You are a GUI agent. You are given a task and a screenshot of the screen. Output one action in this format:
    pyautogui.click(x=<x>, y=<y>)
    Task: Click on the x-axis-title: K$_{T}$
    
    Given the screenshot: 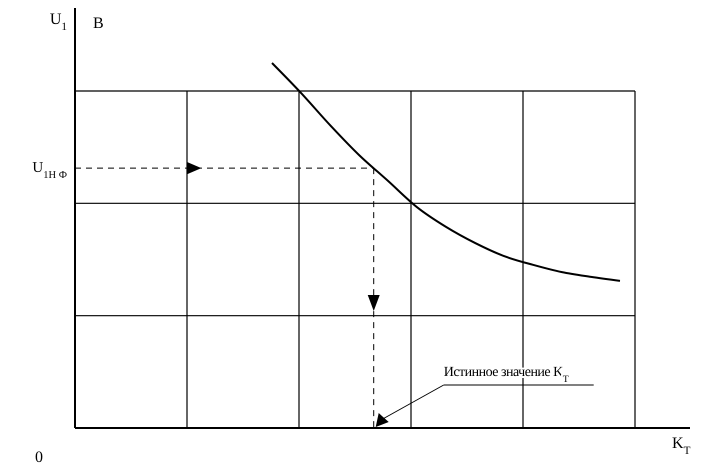 What is the action you would take?
    pyautogui.click(x=681, y=446)
    